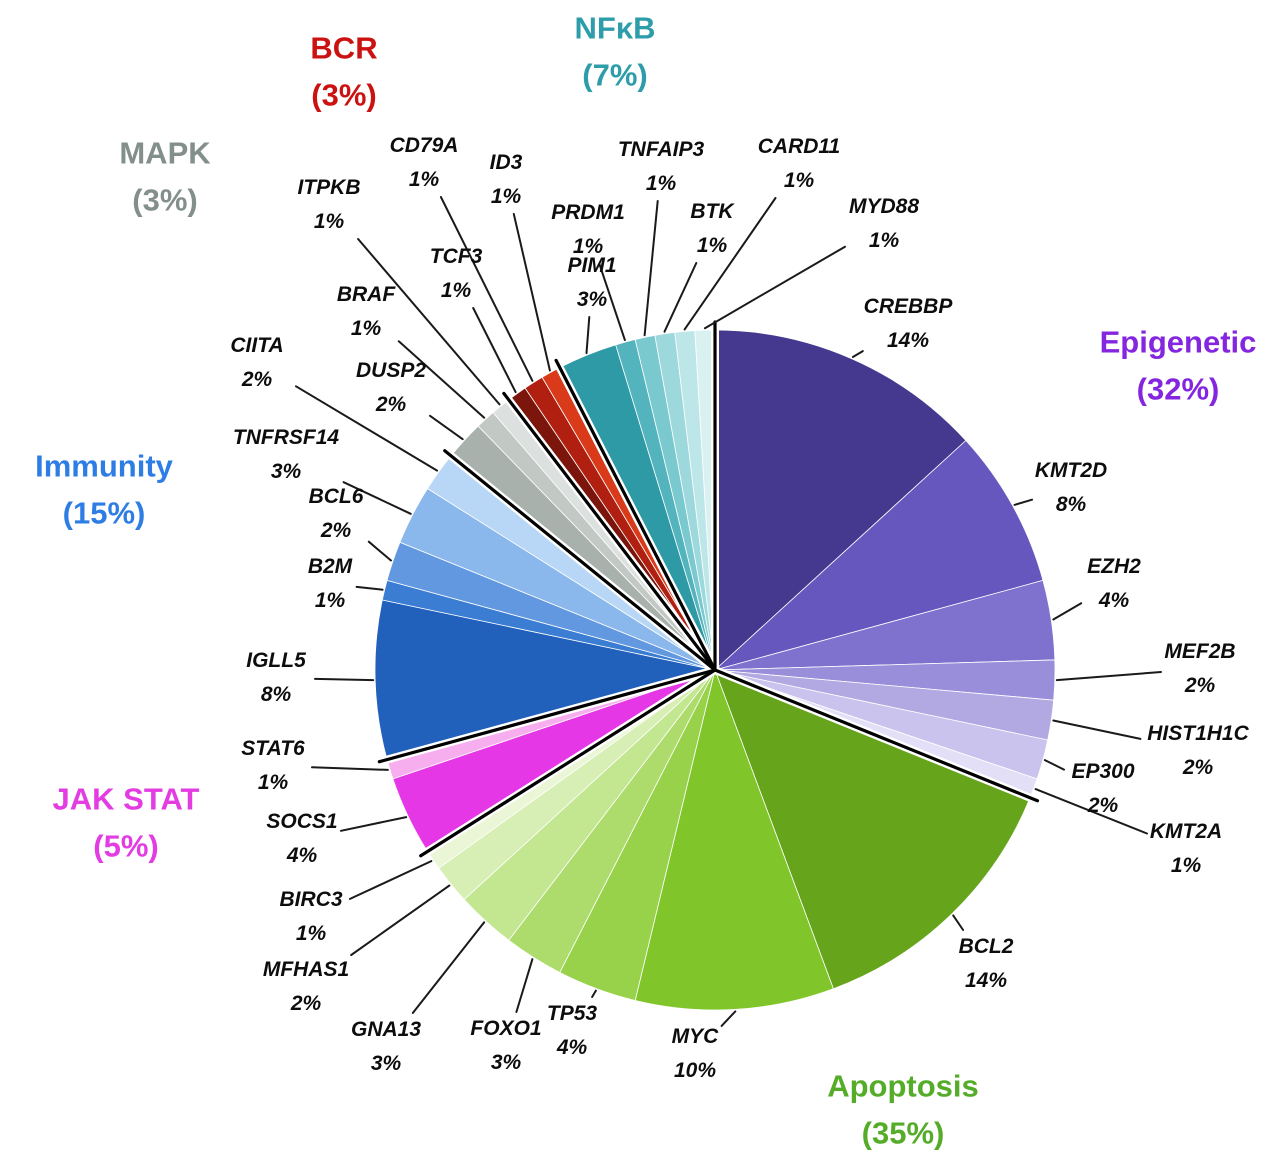 The width and height of the screenshot is (1280, 1173). I want to click on leader-line-STAT6, so click(350, 768).